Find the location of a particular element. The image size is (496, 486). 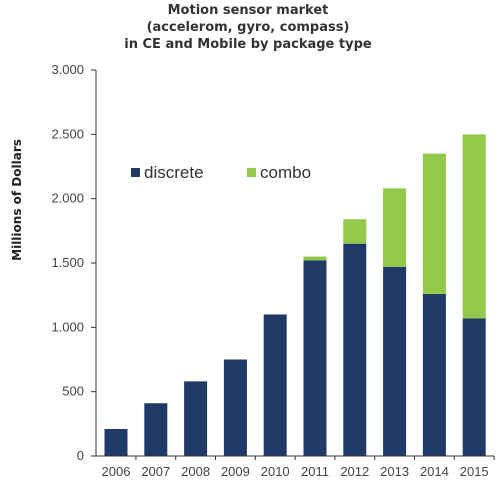

bar-discrete-2007 is located at coordinates (156, 429).